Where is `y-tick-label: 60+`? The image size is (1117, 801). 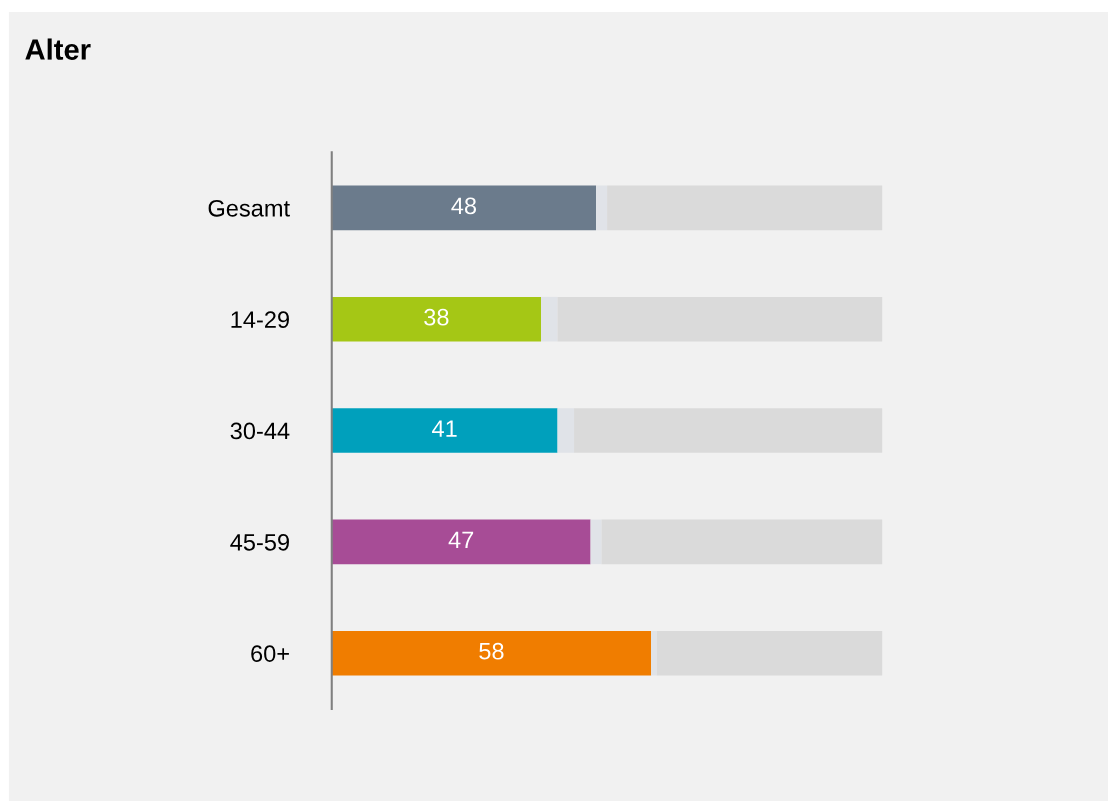
y-tick-label: 60+ is located at coordinates (270, 653).